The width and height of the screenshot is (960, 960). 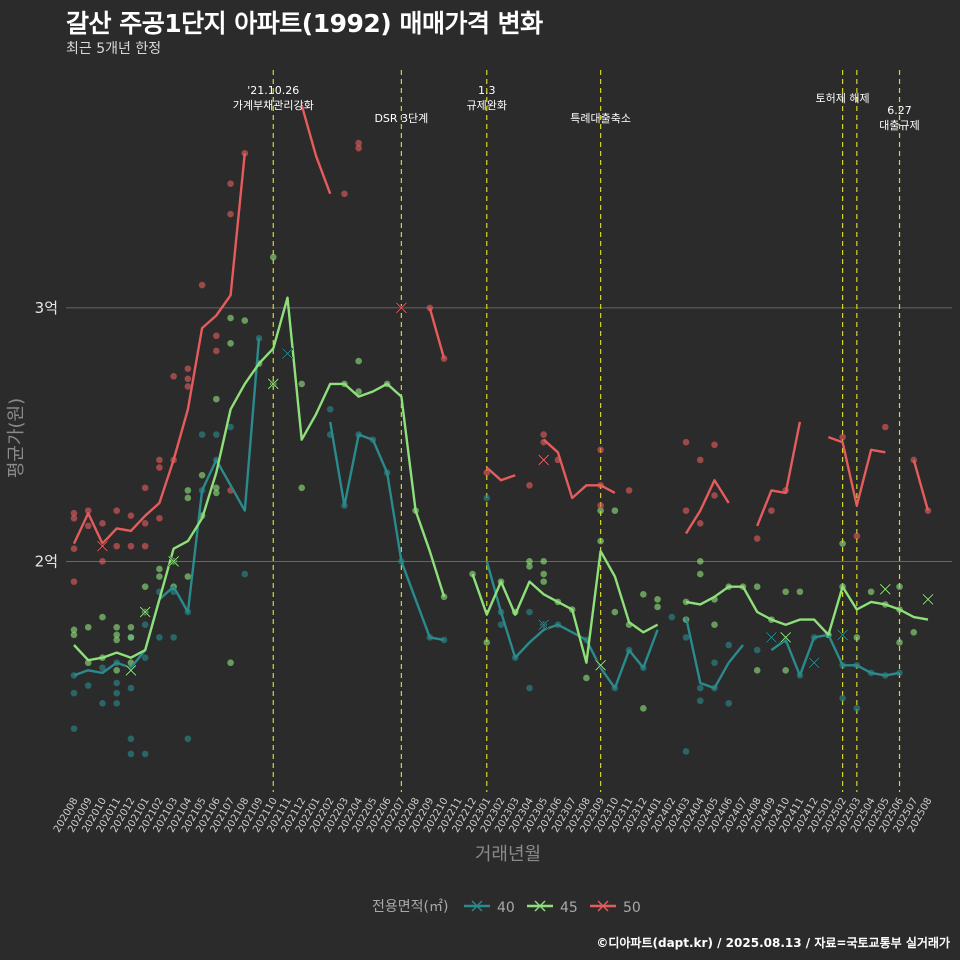 I want to click on policy-annotation: '21.10.26, so click(x=273, y=90).